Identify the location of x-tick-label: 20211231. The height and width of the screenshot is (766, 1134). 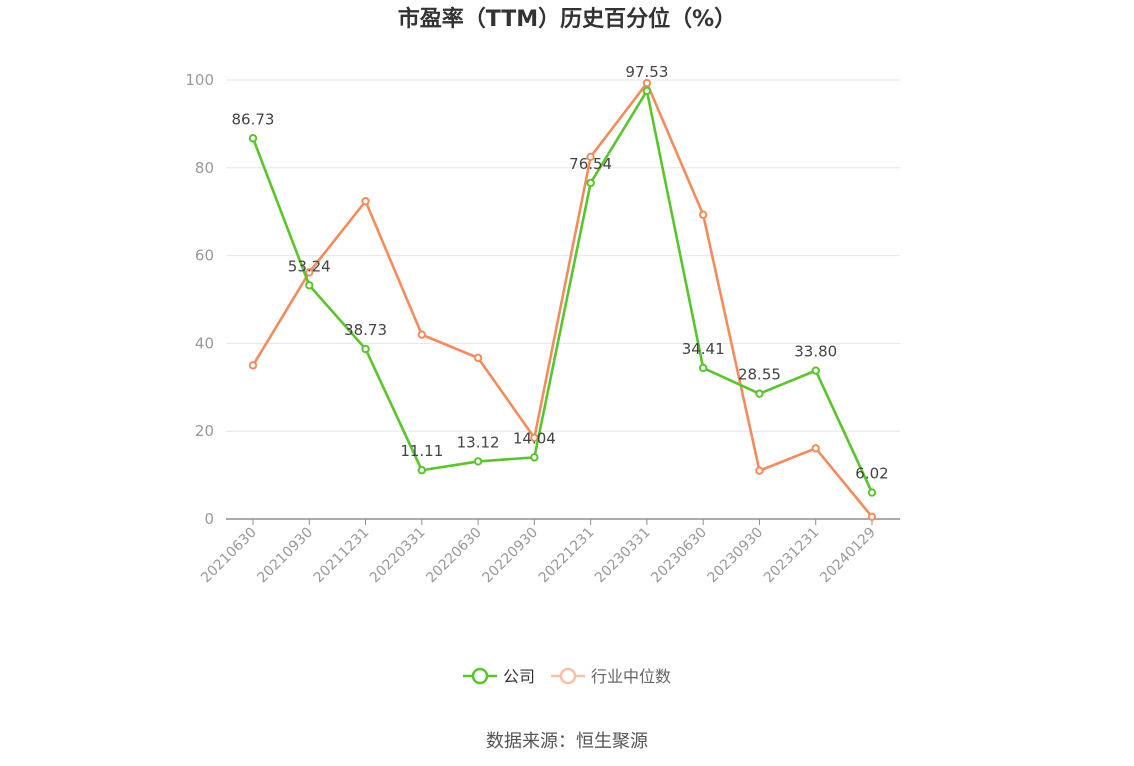
(342, 556).